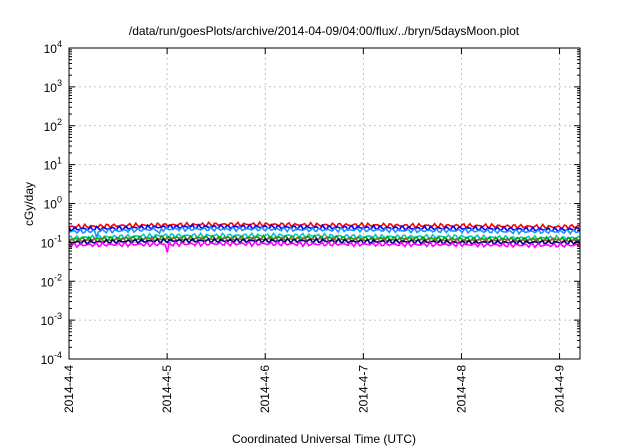 The height and width of the screenshot is (448, 640). Describe the element at coordinates (324, 439) in the screenshot. I see `x-axis-label: Coordinated Universal Time (UTC)` at that location.